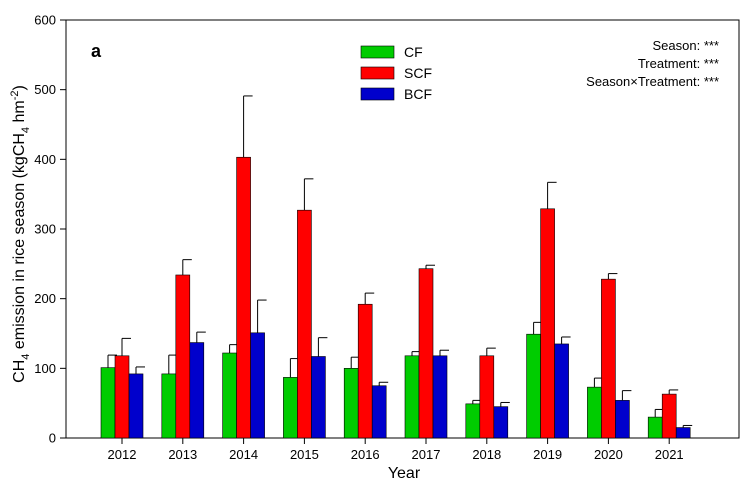 Image resolution: width=749 pixels, height=485 pixels. What do you see at coordinates (19, 87) in the screenshot?
I see `y-axis-title-part: )` at bounding box center [19, 87].